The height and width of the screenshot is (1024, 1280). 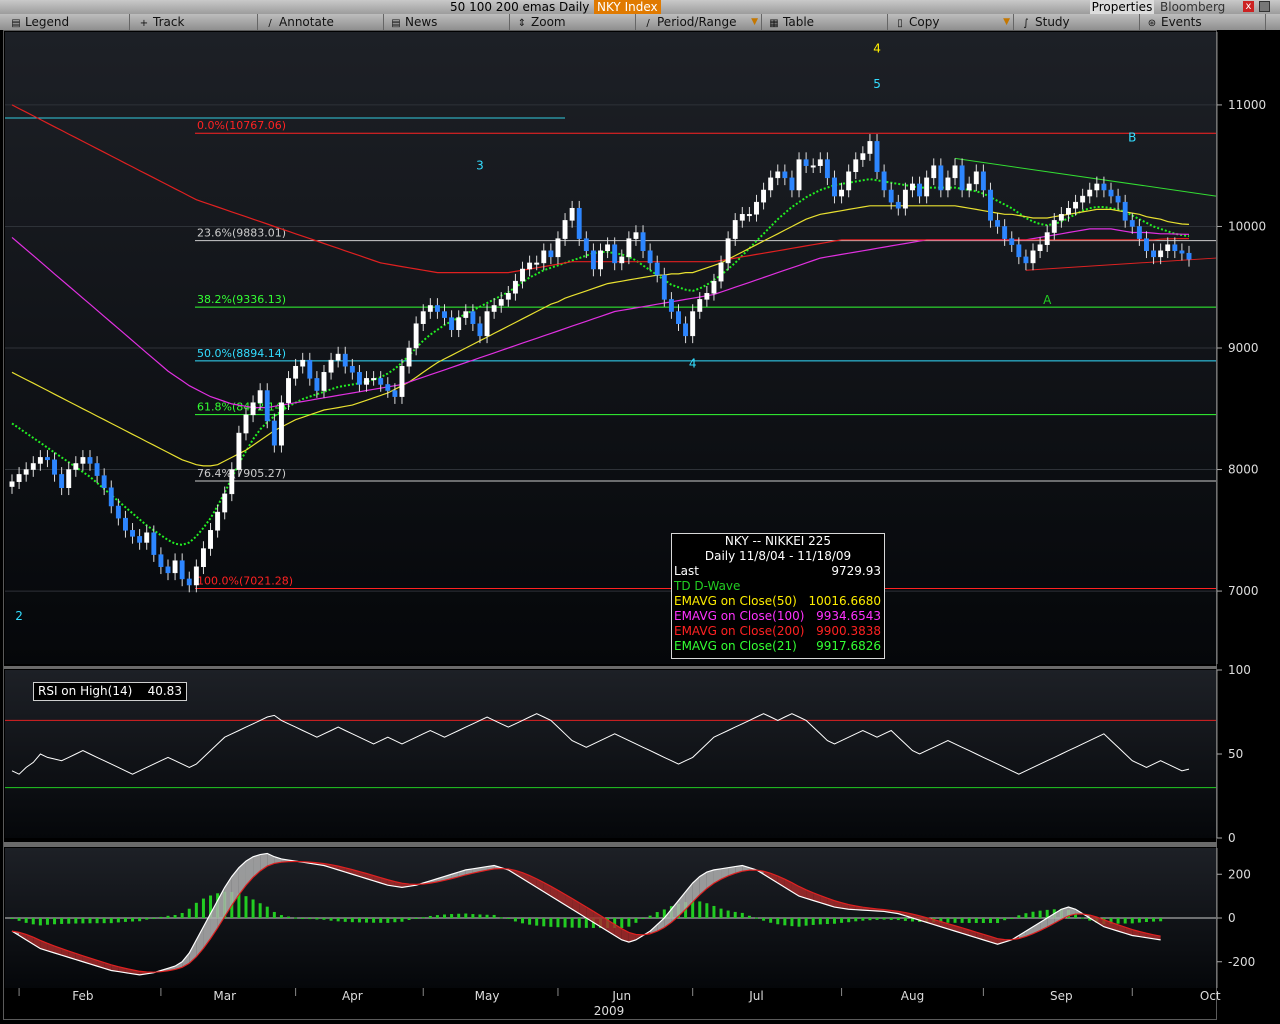 What do you see at coordinates (321, 22) in the screenshot?
I see `toolbar-annotate-button: / Annotate` at bounding box center [321, 22].